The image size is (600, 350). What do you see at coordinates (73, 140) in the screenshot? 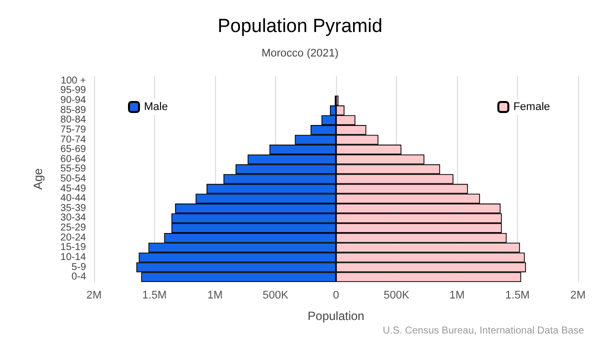
I see `y-tick-label: 70-74` at bounding box center [73, 140].